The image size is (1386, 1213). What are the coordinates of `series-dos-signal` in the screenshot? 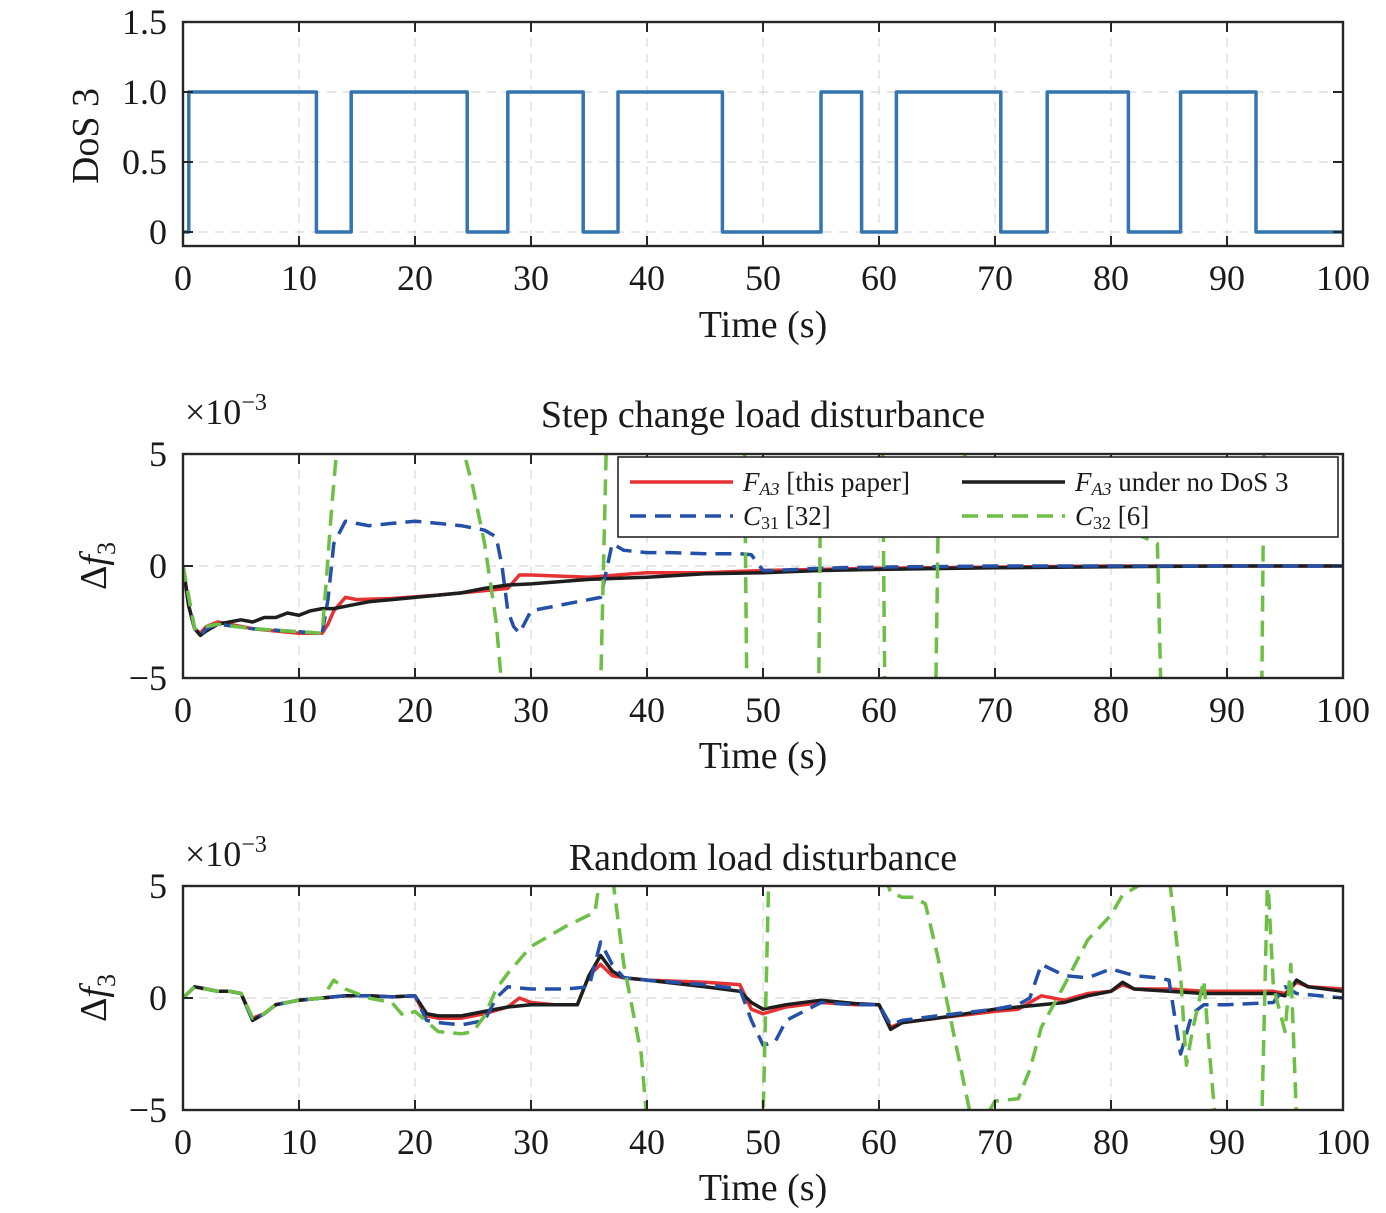 It's located at (763, 162).